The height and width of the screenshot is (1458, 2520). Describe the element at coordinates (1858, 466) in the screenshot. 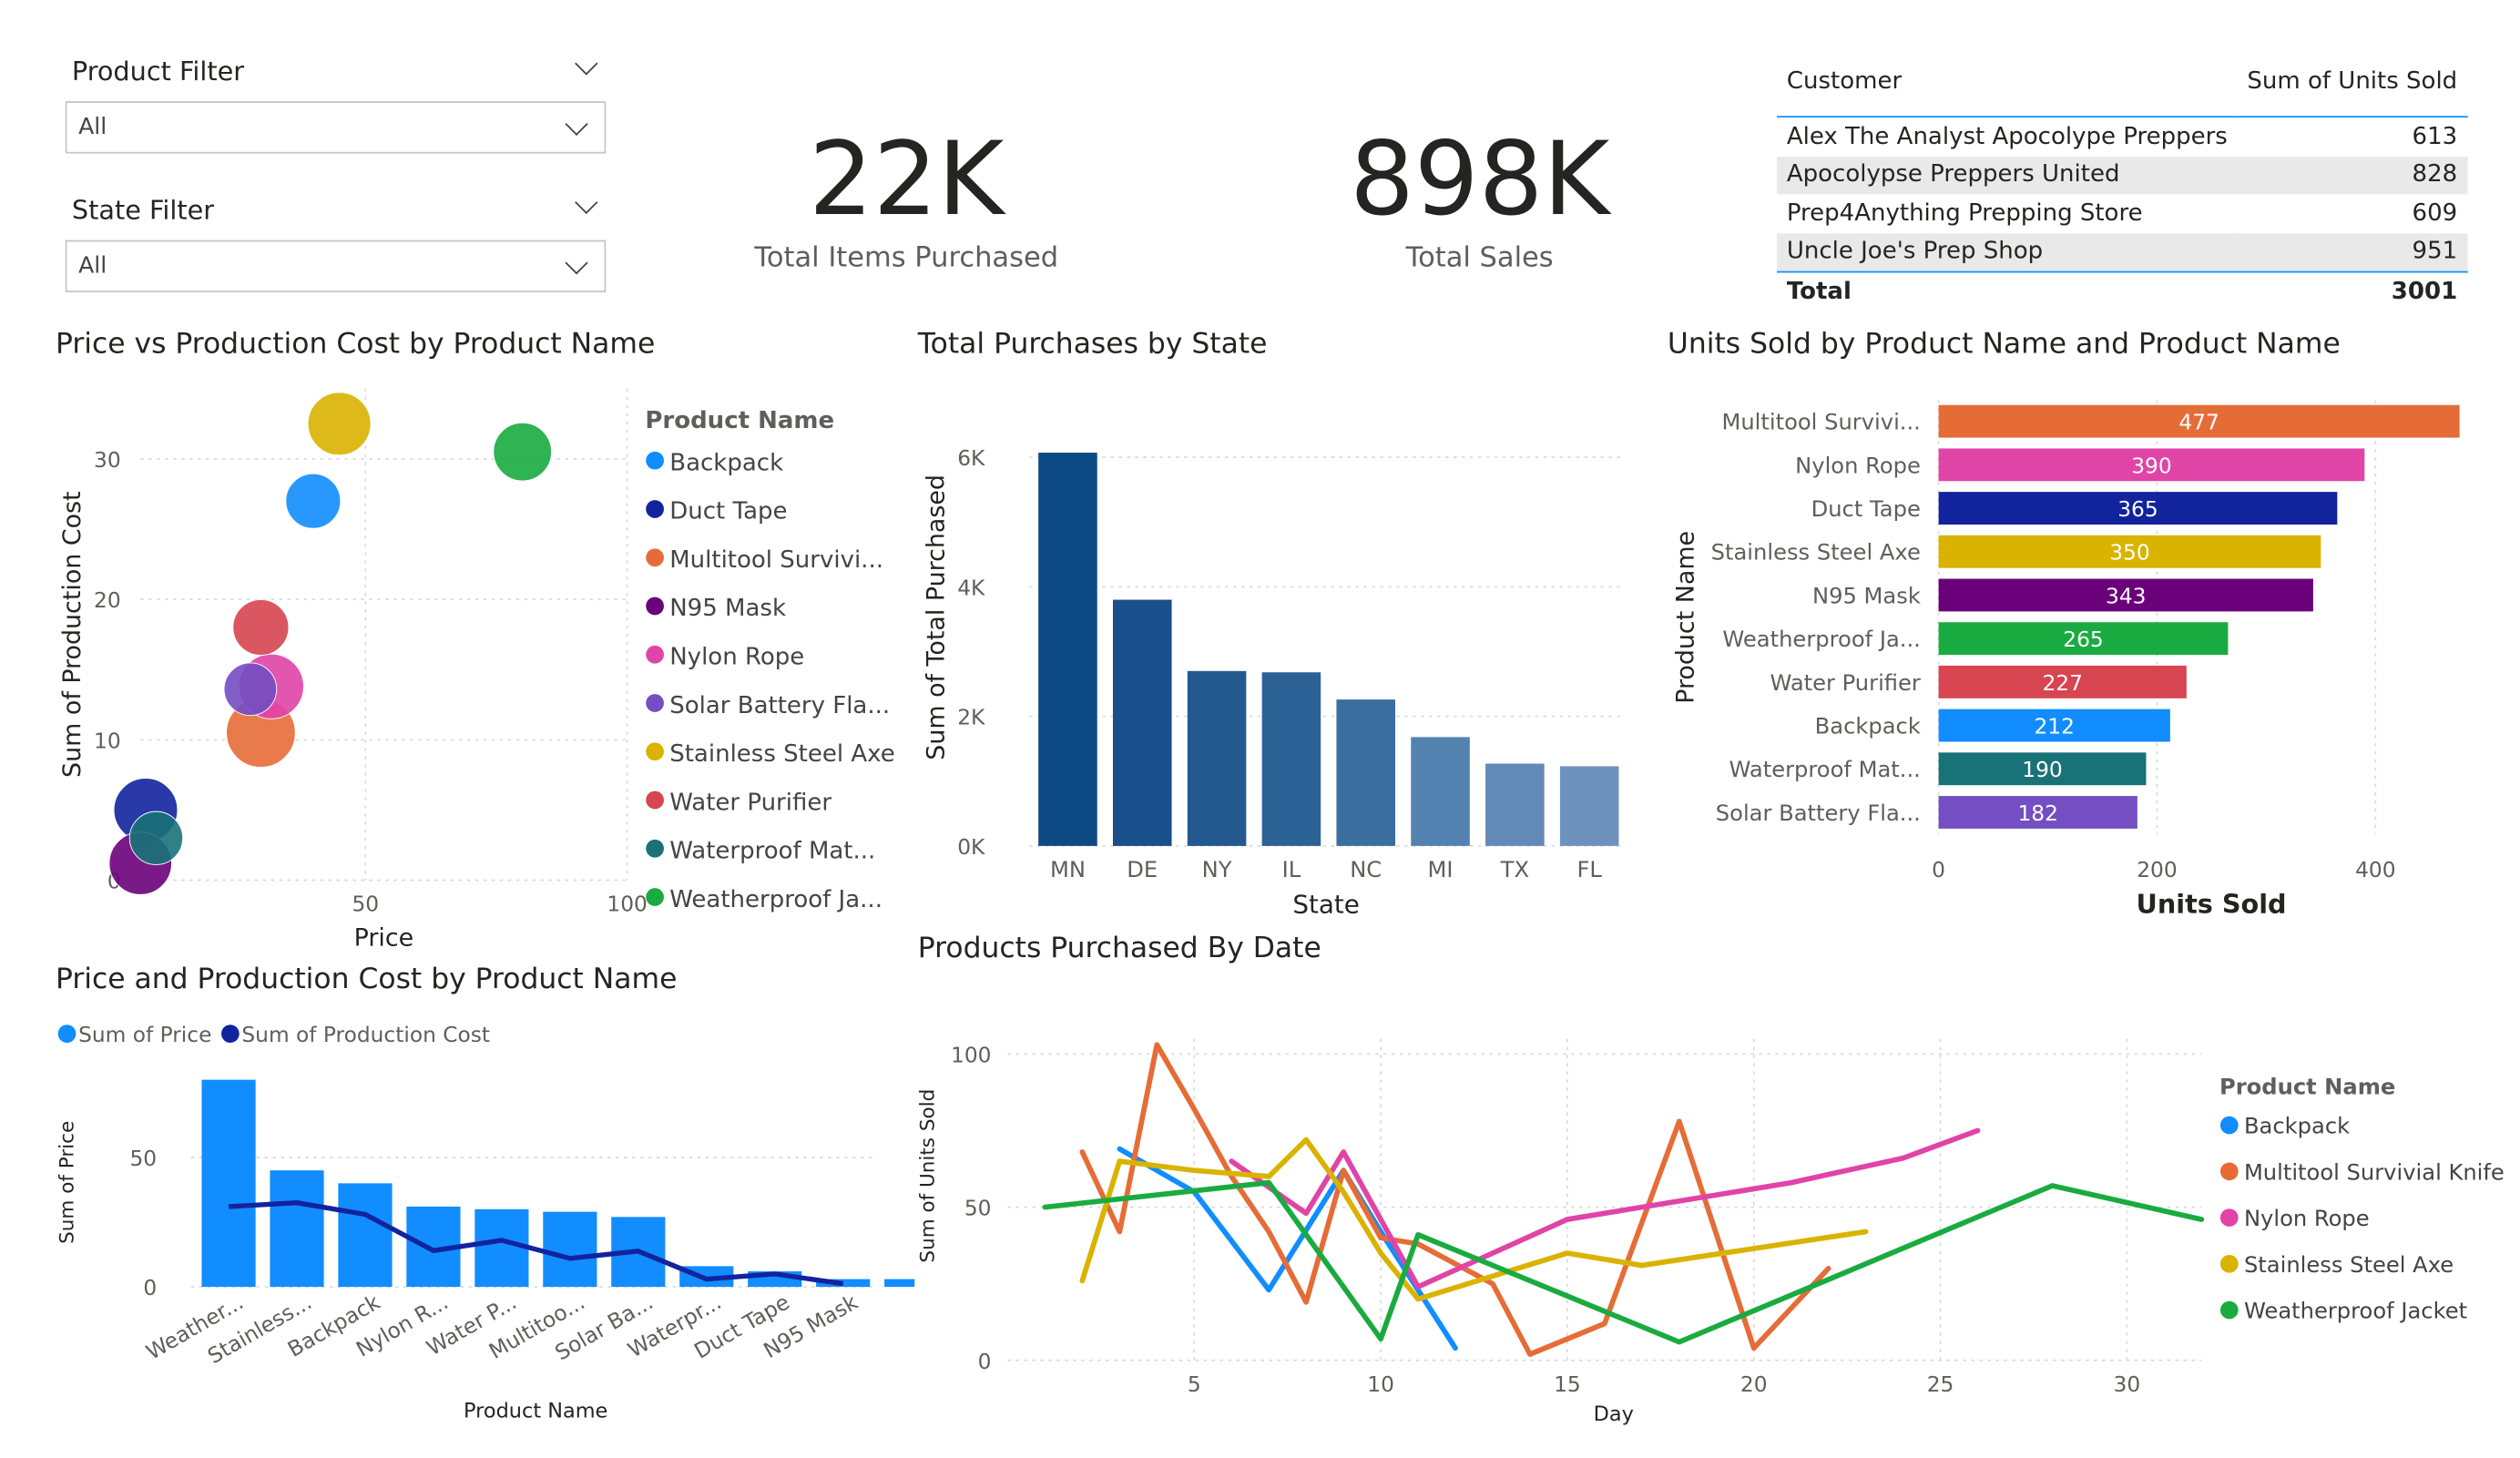

I see `y-tick-label: Nylon Rope` at that location.